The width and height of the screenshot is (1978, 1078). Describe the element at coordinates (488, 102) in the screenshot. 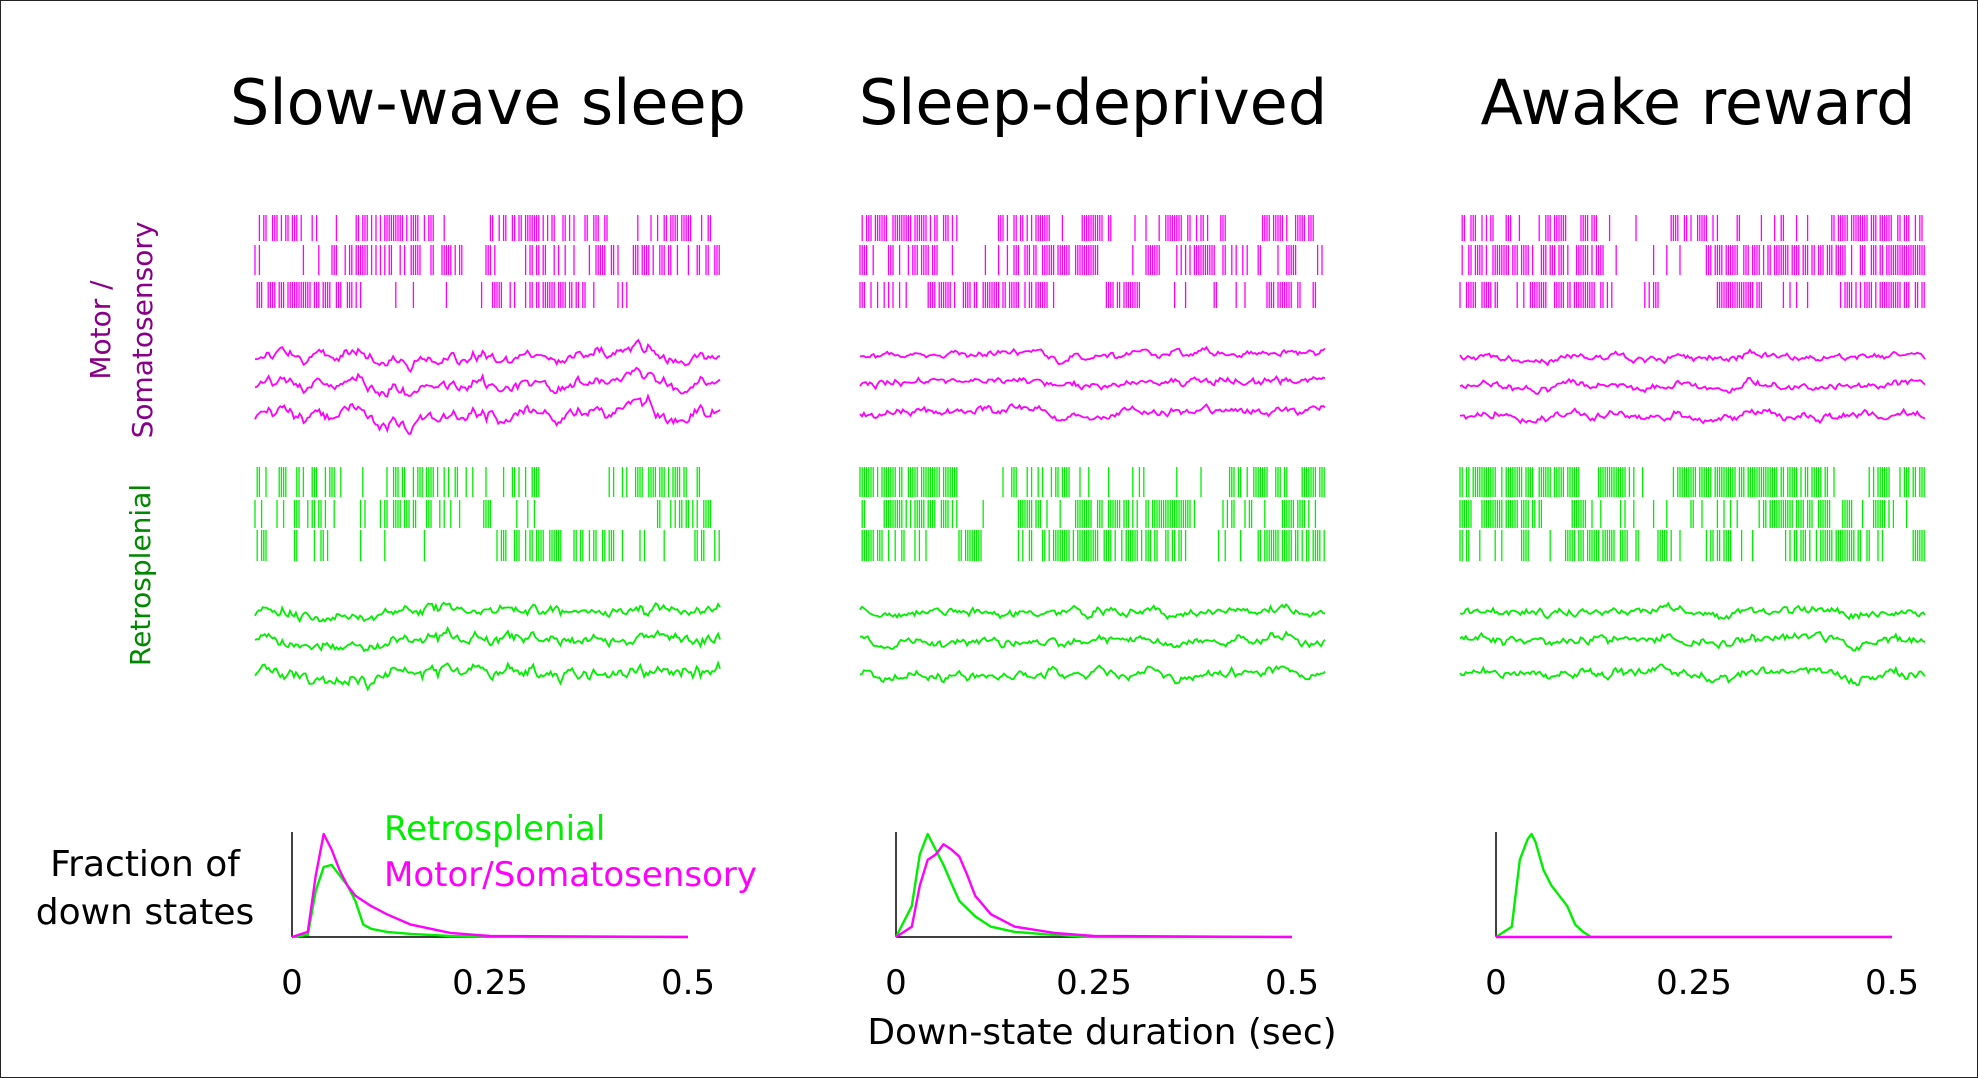

I see `panel-title: Slow-wave sleep` at that location.